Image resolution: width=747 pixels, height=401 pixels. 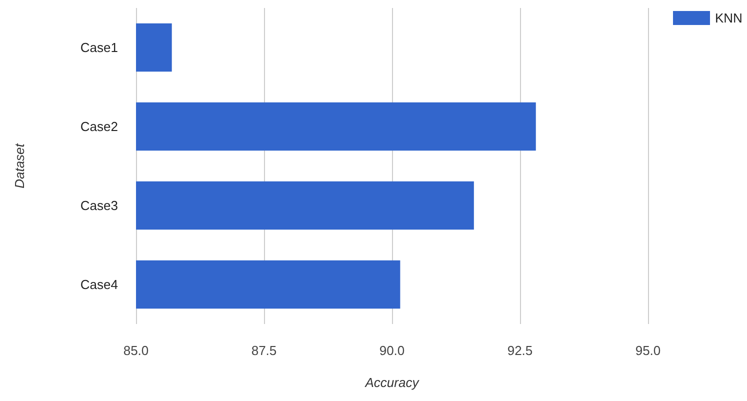 I want to click on x-tick-label: 87.5, so click(x=264, y=350).